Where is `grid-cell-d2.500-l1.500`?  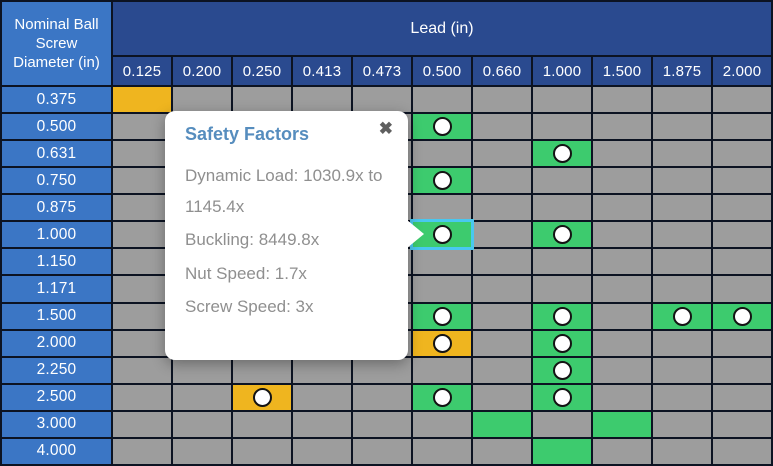
grid-cell-d2.500-l1.500 is located at coordinates (622, 397).